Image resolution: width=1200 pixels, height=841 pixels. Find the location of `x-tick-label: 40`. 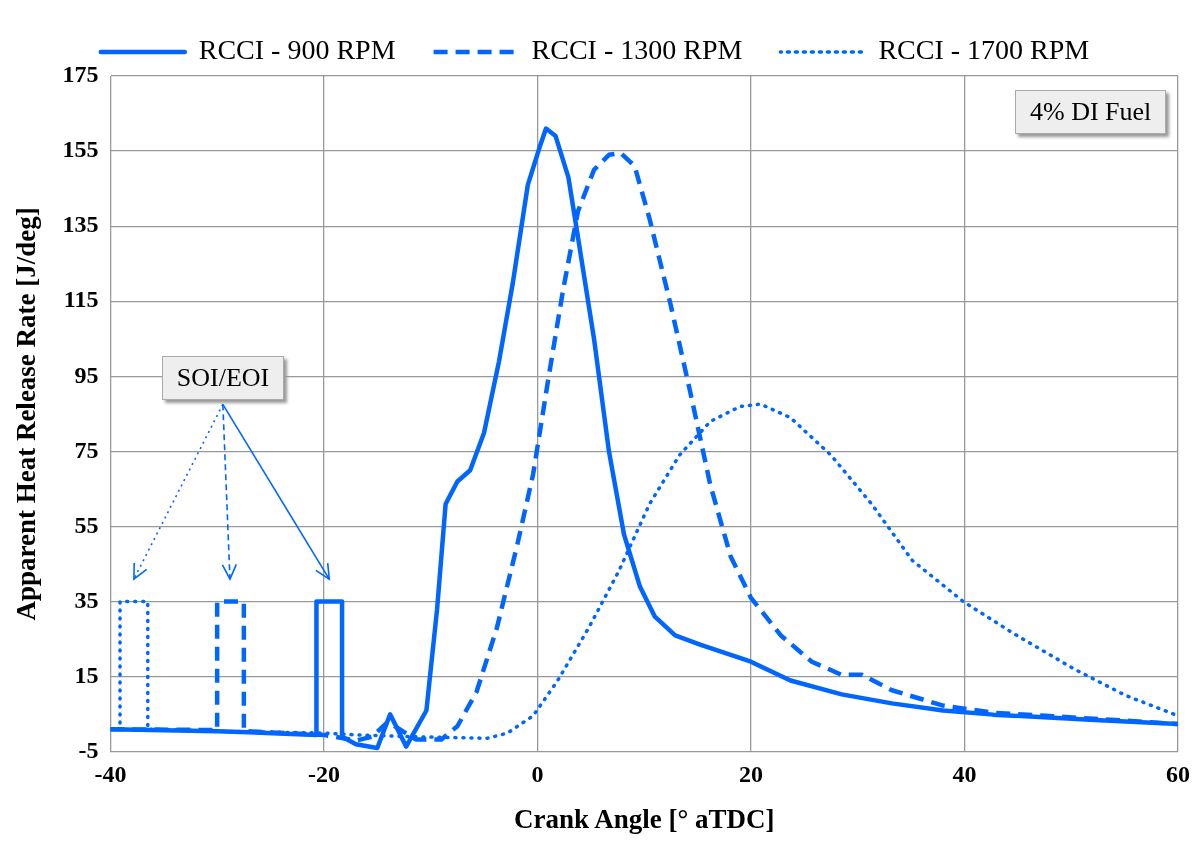

x-tick-label: 40 is located at coordinates (964, 774).